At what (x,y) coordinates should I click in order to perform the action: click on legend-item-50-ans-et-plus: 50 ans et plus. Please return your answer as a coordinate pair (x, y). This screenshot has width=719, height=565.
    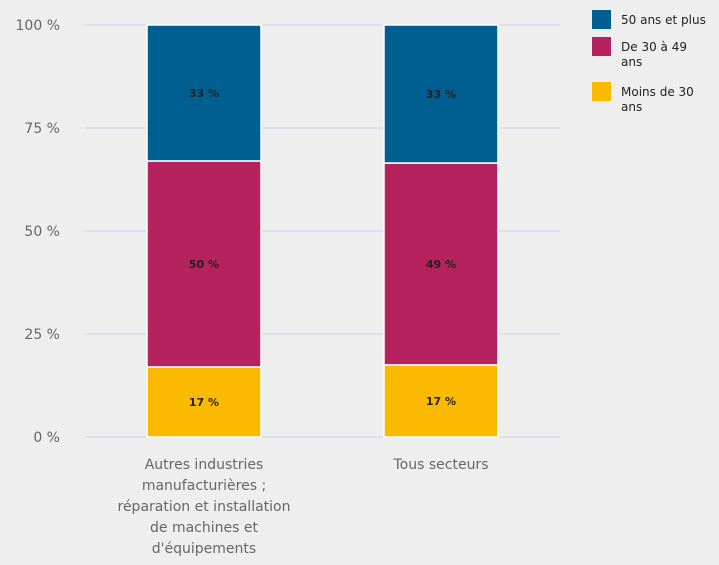
    Looking at the image, I should click on (649, 19).